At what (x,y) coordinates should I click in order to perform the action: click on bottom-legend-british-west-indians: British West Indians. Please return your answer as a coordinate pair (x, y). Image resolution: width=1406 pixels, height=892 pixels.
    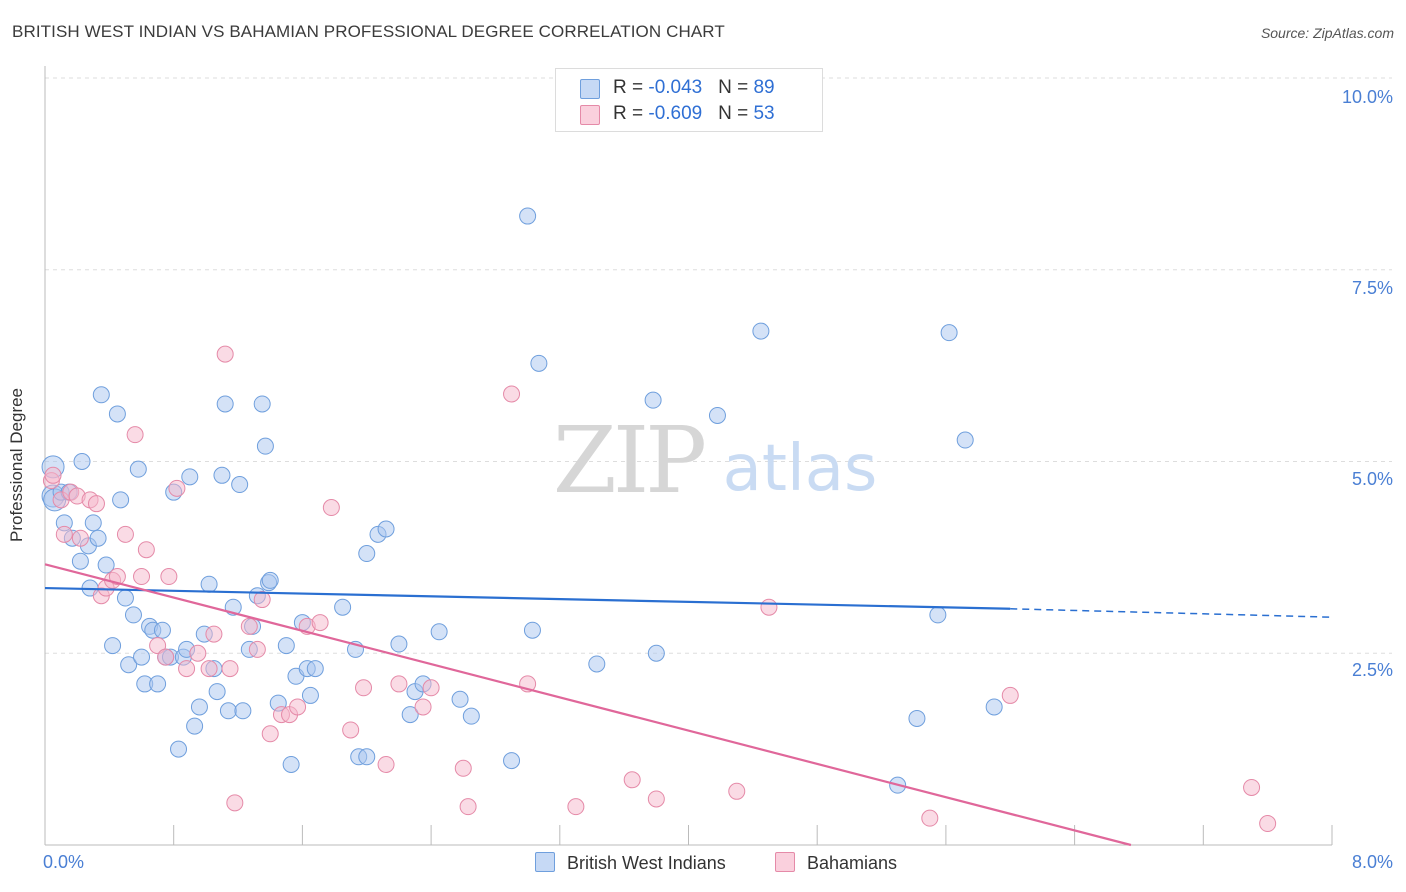
    Looking at the image, I should click on (630, 863).